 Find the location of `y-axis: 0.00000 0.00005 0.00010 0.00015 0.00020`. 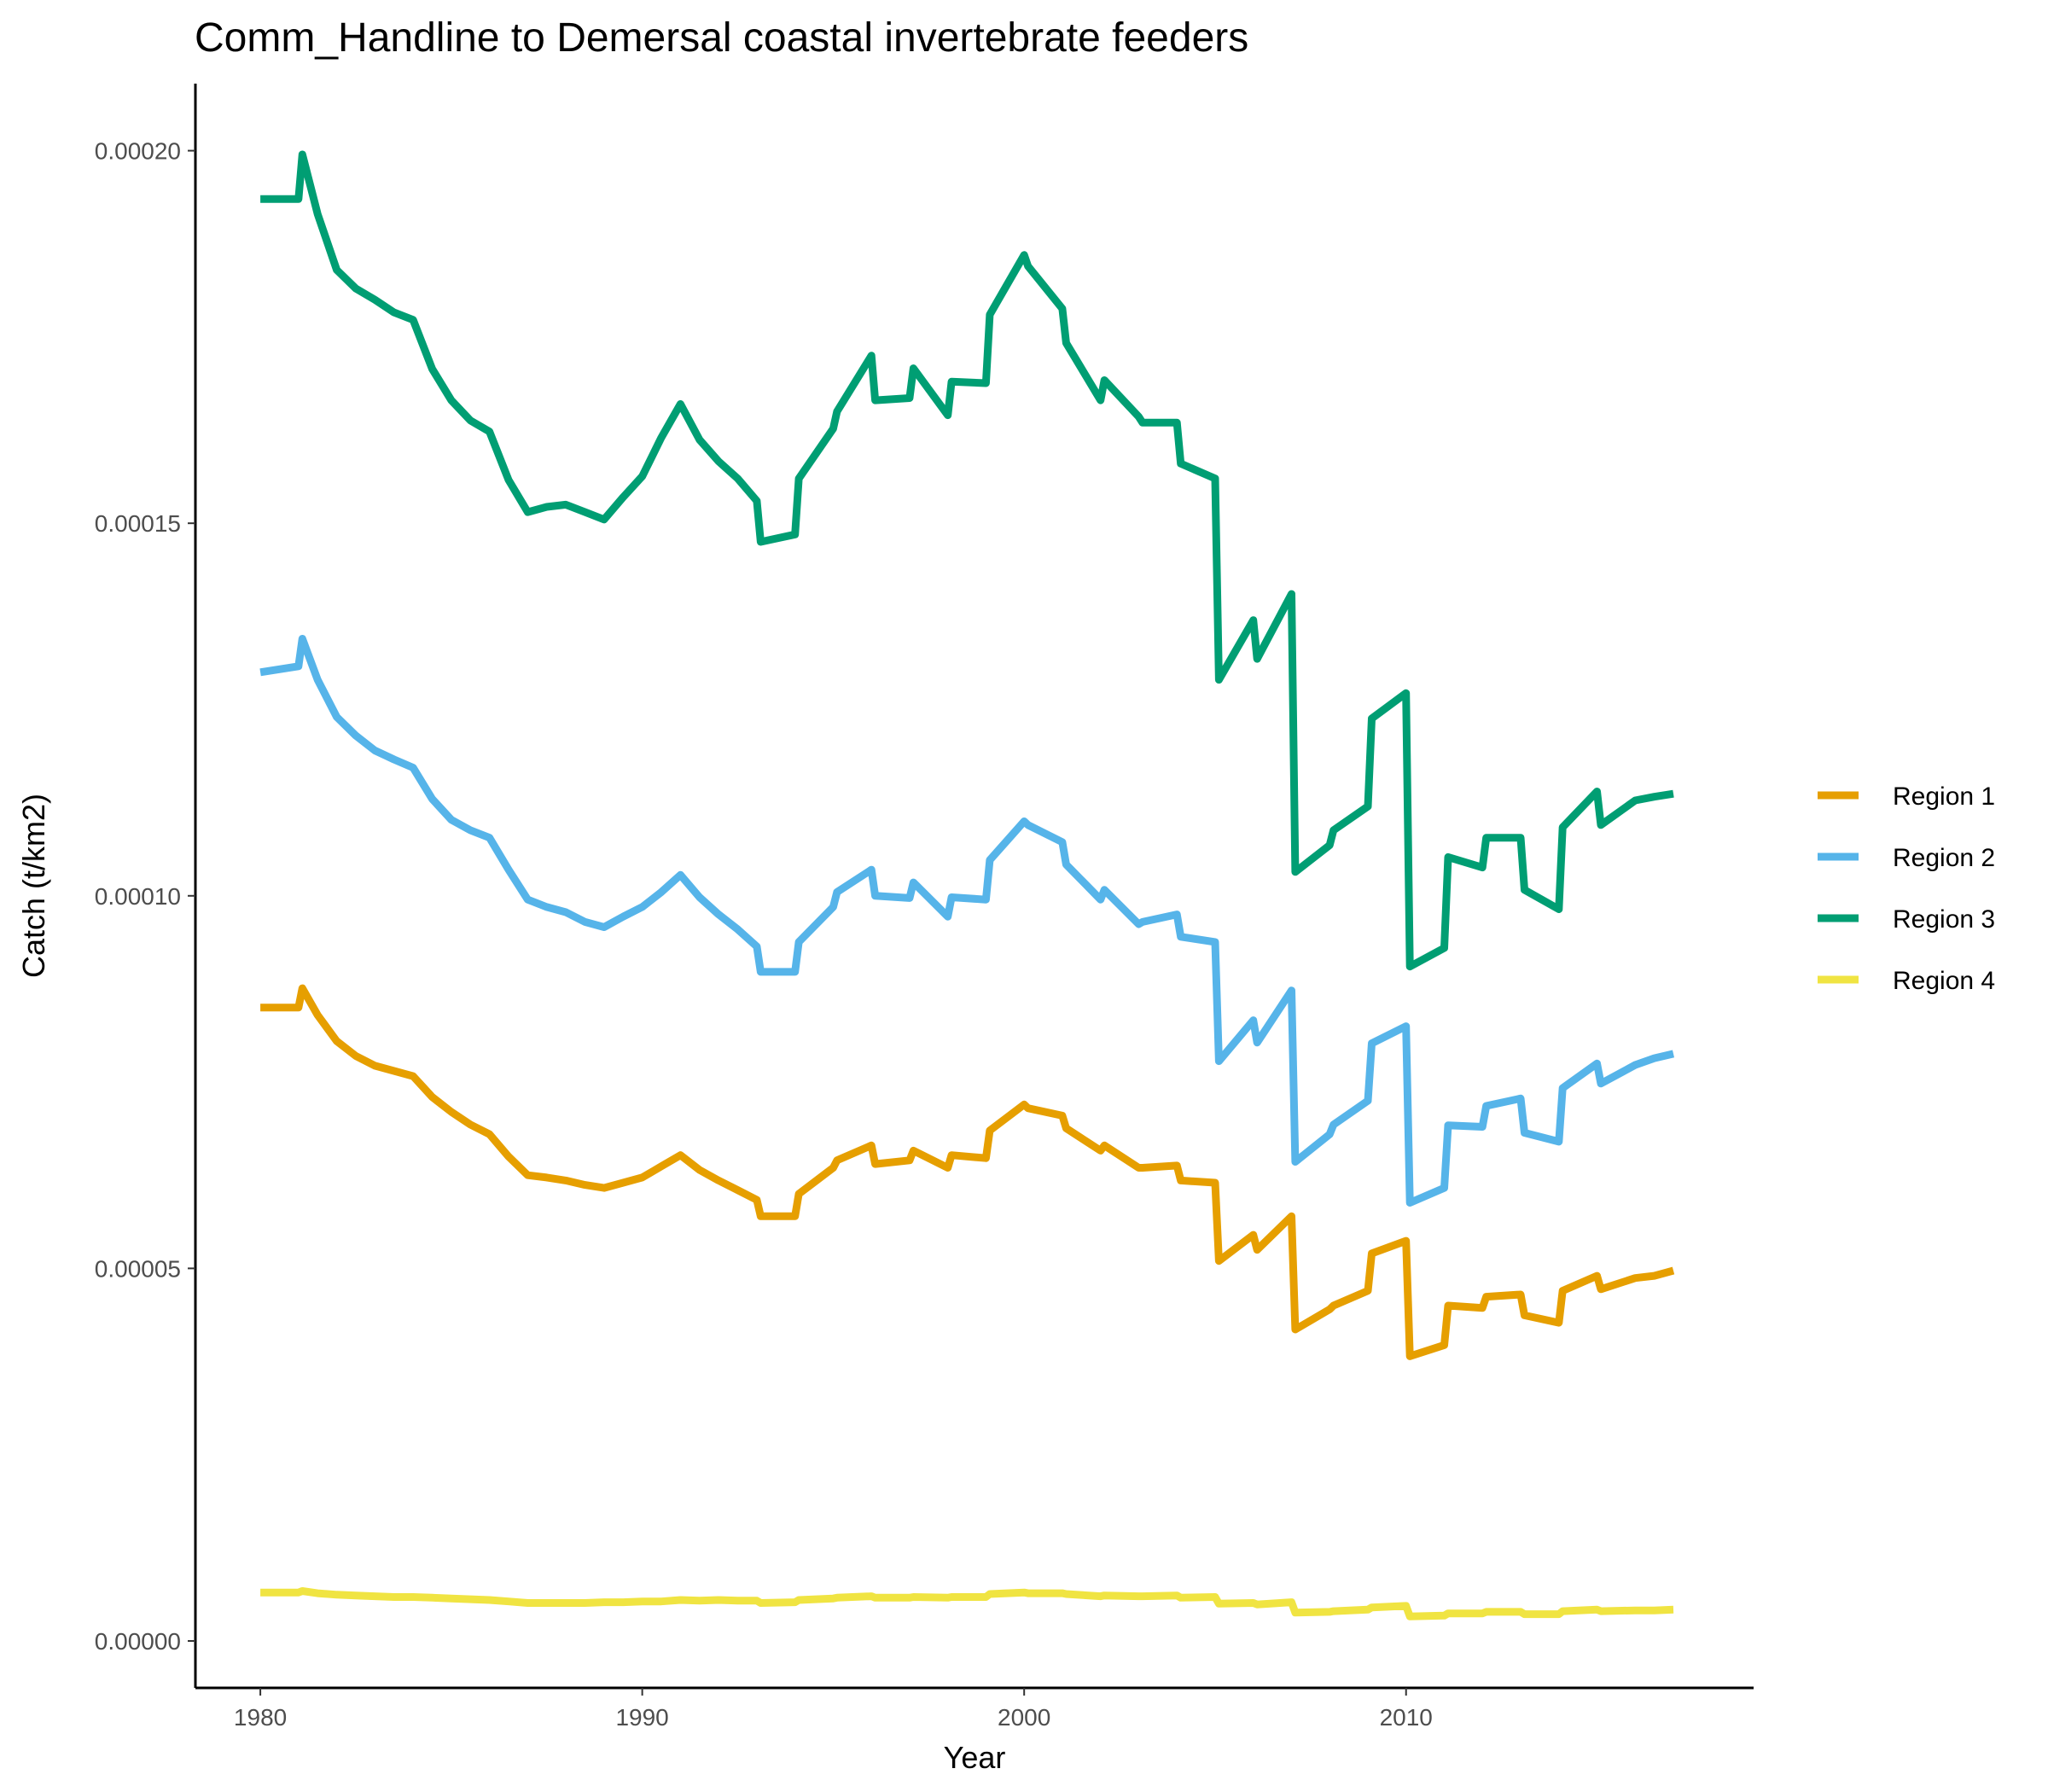

y-axis: 0.00000 0.00005 0.00010 0.00015 0.00020 is located at coordinates (145, 897).